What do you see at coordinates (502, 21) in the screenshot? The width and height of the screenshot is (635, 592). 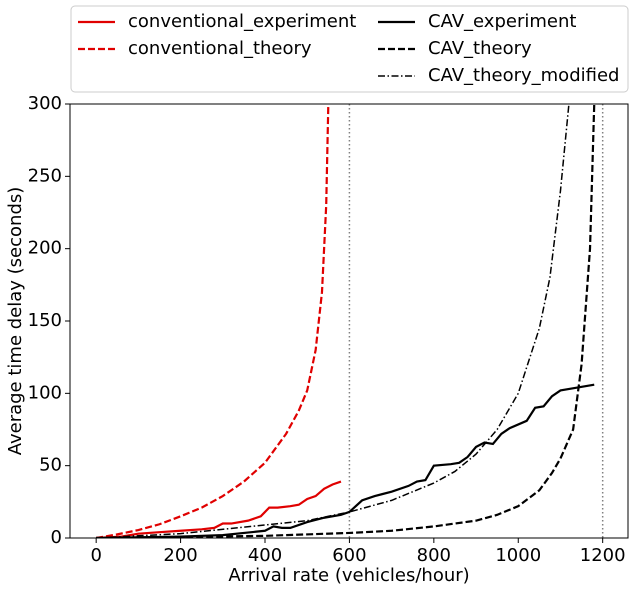 I see `legend-label: CAV_experiment` at bounding box center [502, 21].